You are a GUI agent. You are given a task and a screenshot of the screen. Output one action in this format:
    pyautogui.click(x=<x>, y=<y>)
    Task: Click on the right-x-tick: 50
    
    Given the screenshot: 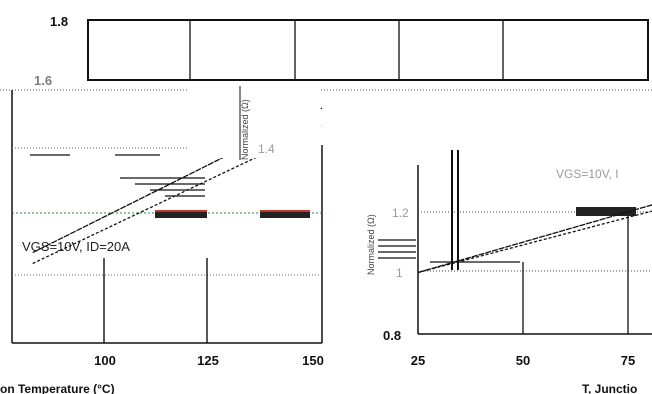 What is the action you would take?
    pyautogui.click(x=523, y=360)
    